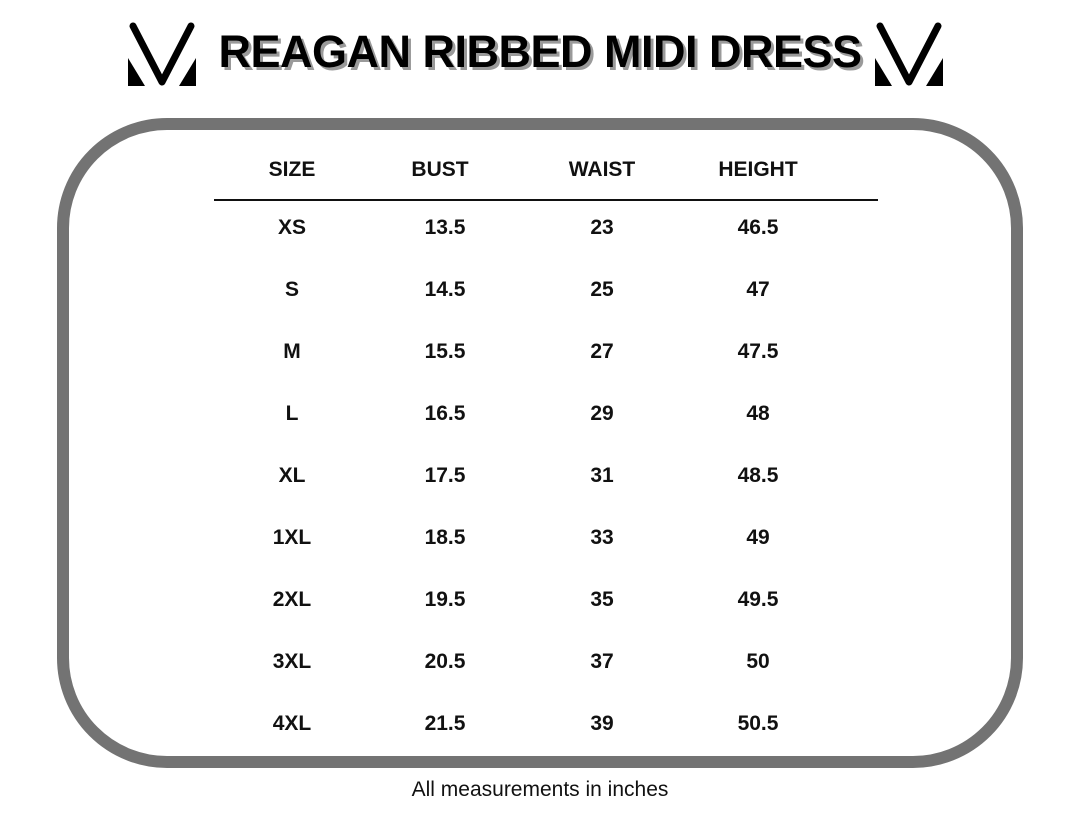 The height and width of the screenshot is (834, 1080). I want to click on table-cell-height: 48, so click(758, 413).